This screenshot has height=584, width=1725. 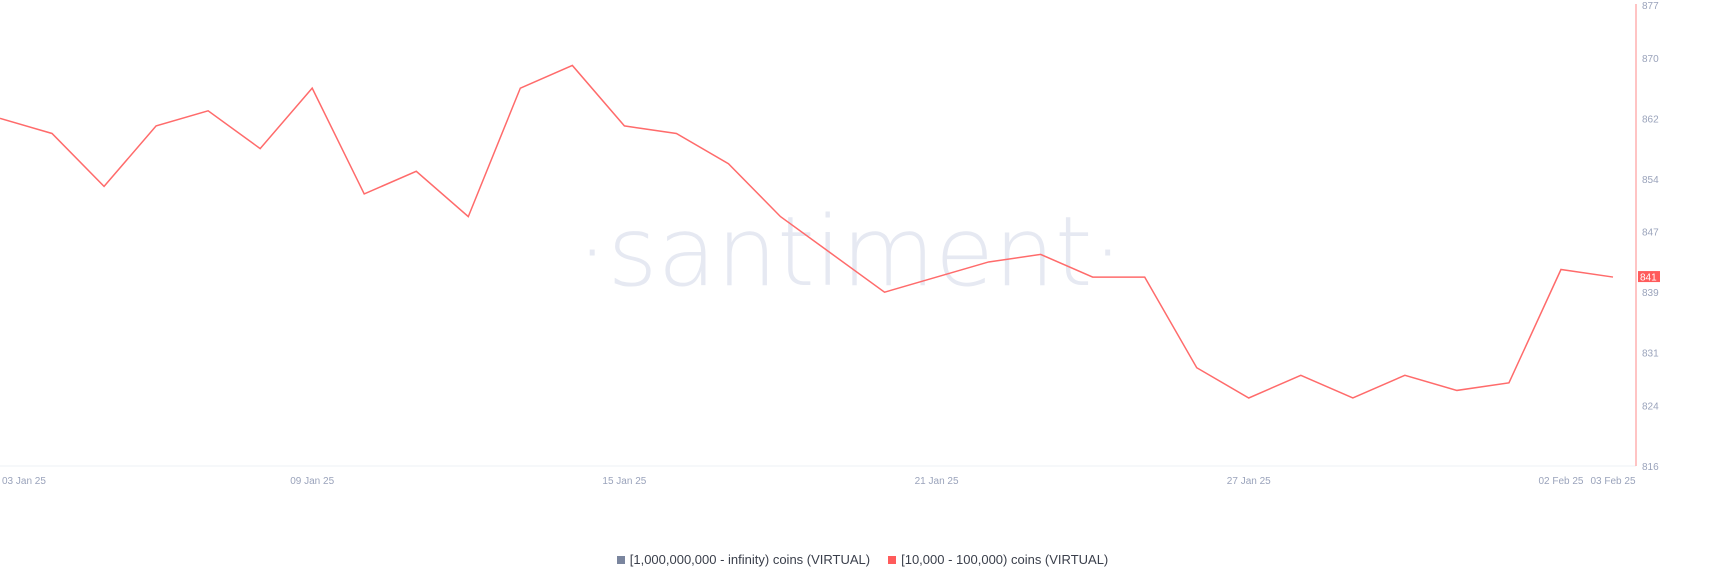 What do you see at coordinates (1650, 180) in the screenshot?
I see `y-tick-label: 854` at bounding box center [1650, 180].